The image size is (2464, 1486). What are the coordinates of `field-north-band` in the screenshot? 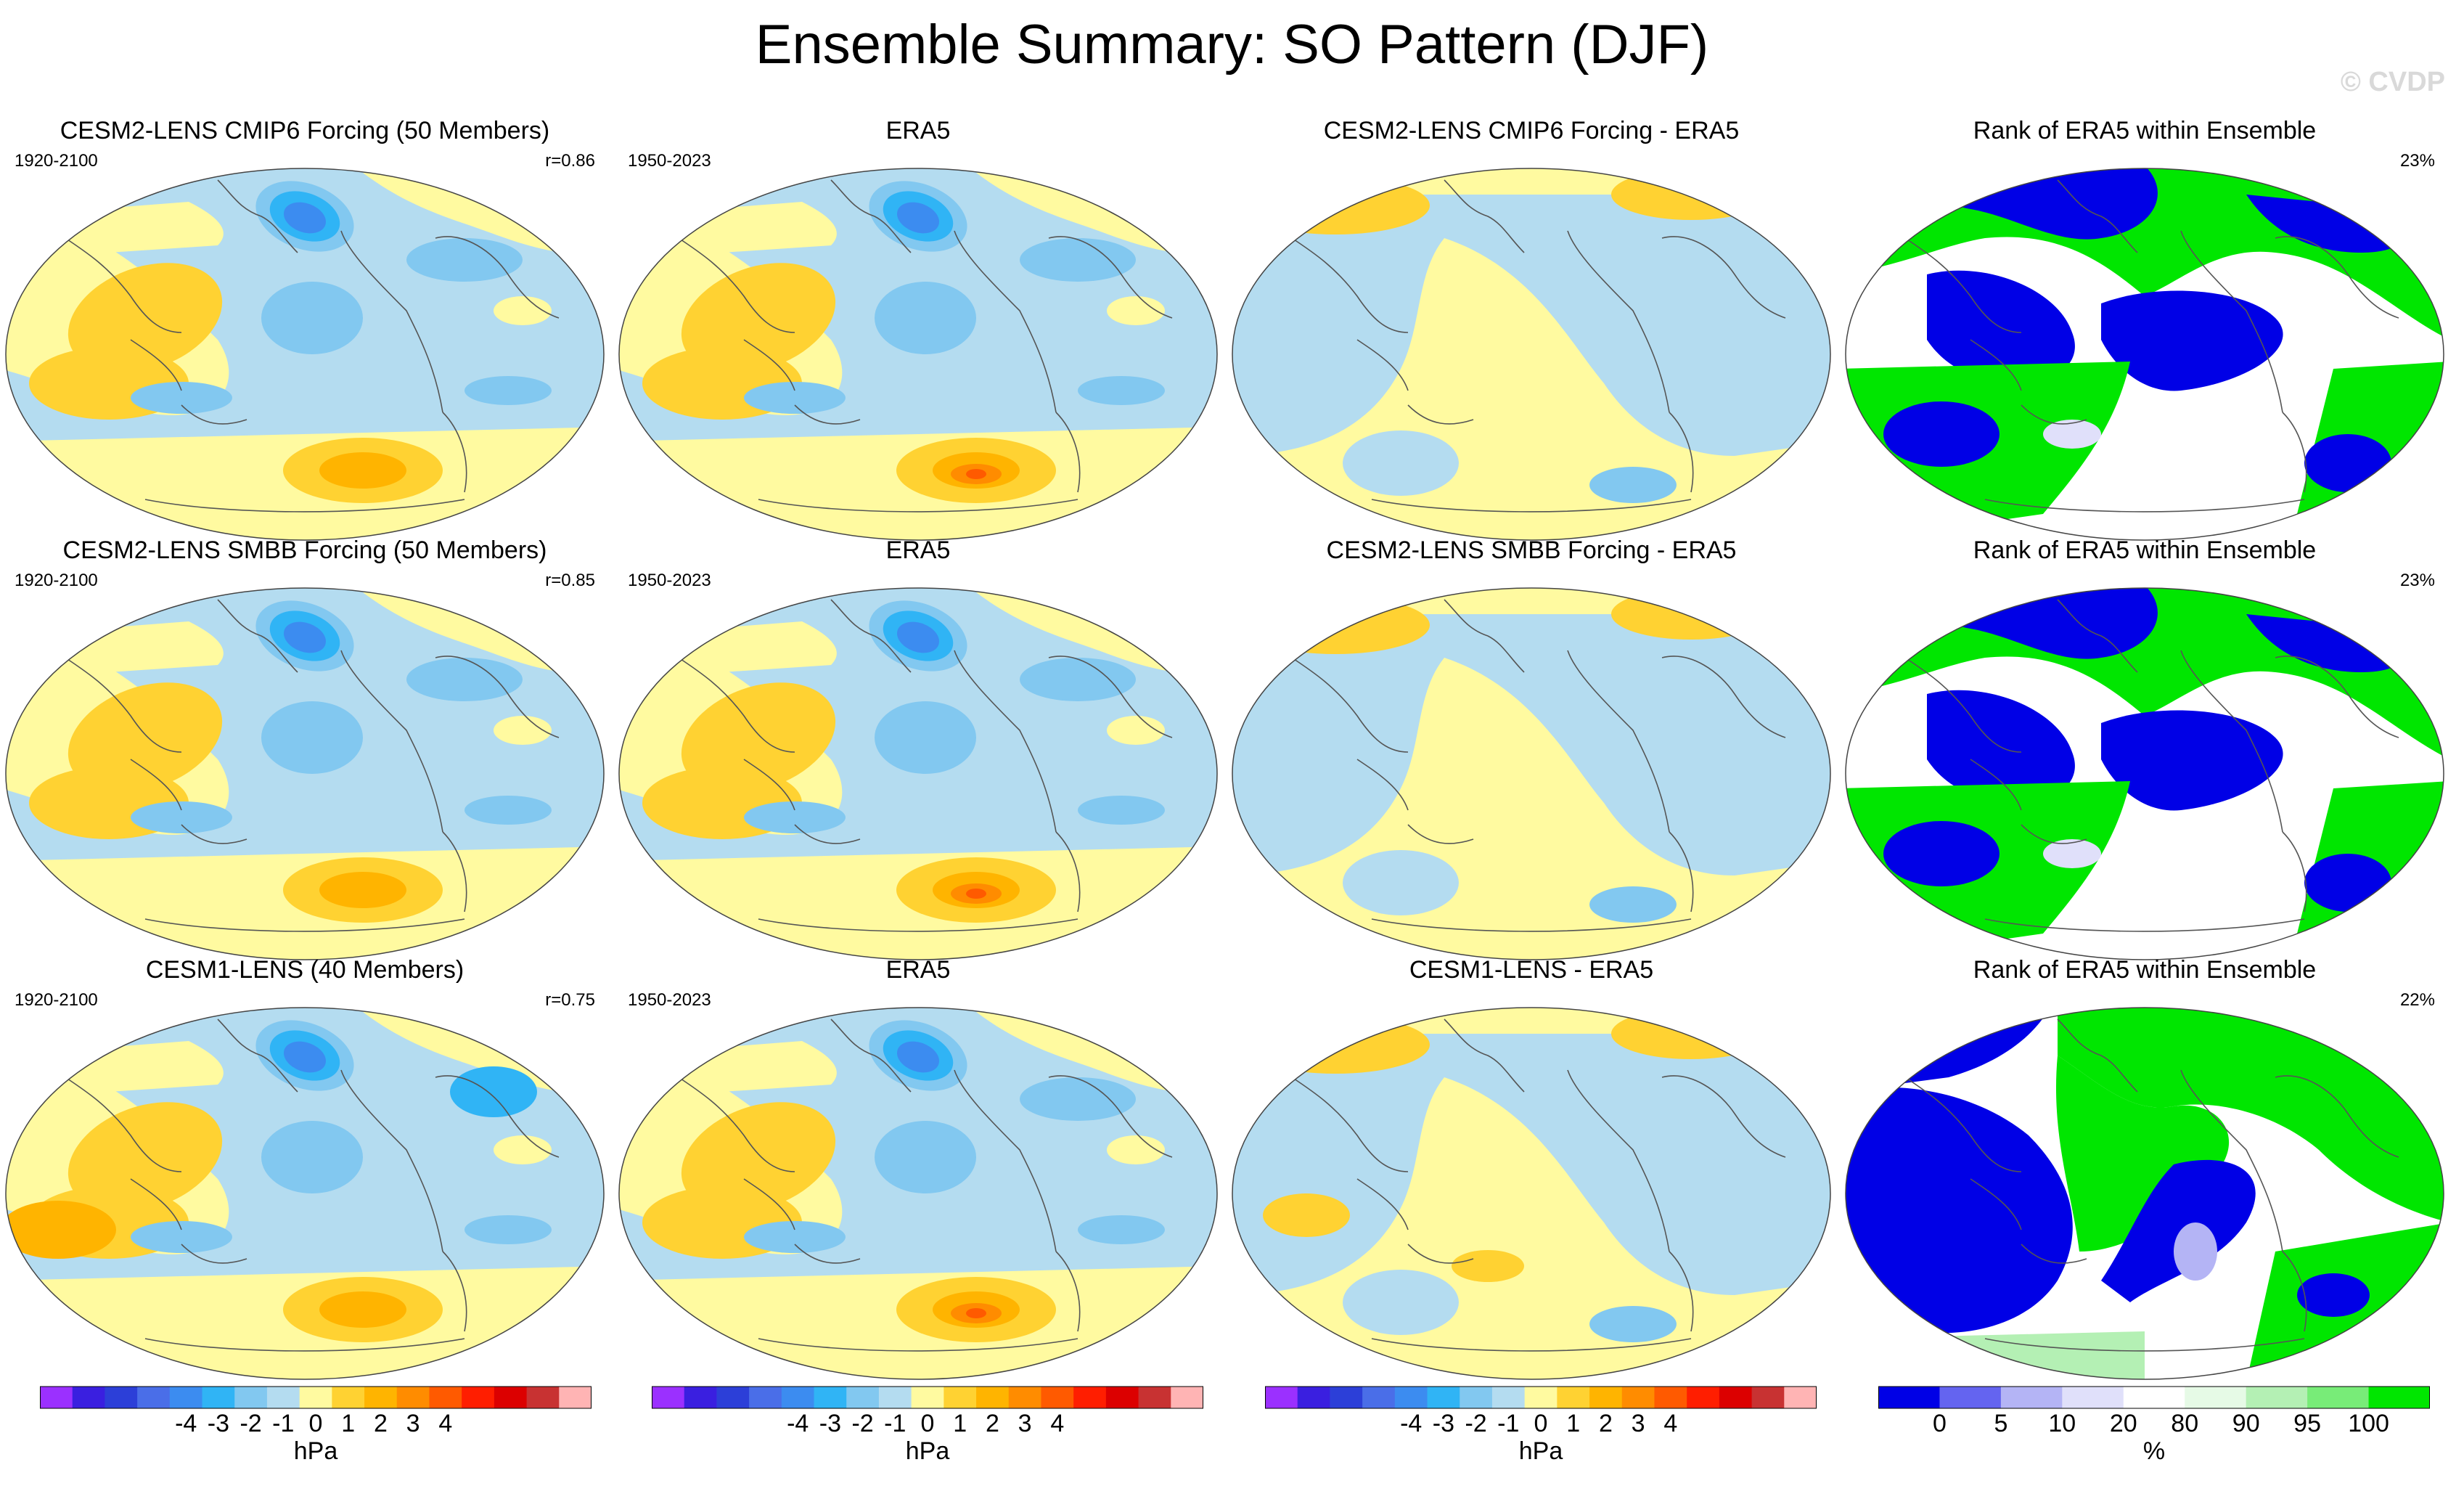 It's located at (1531, 181).